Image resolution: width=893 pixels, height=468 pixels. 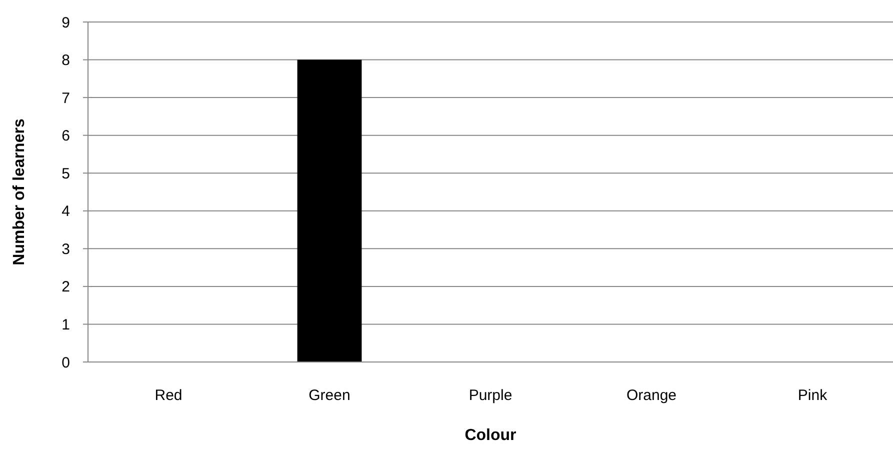 I want to click on y-tick-label: 4, so click(x=66, y=211).